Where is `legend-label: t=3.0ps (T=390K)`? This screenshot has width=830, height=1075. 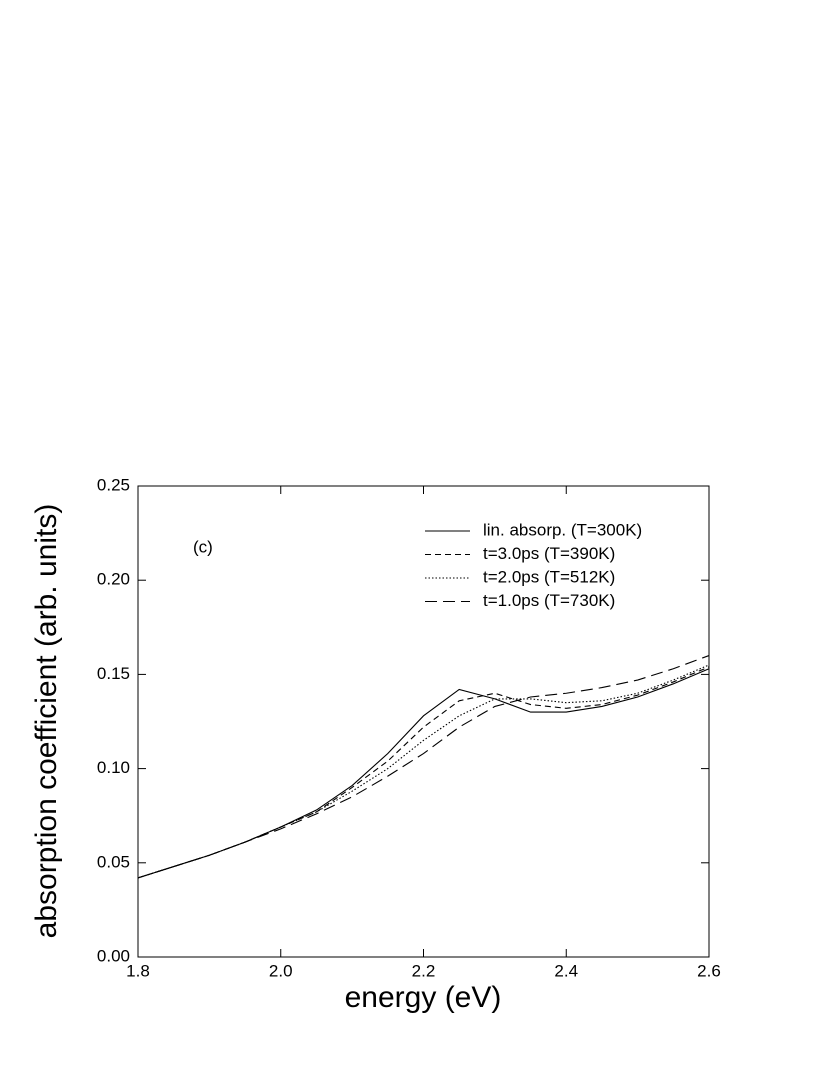 legend-label: t=3.0ps (T=390K) is located at coordinates (549, 553).